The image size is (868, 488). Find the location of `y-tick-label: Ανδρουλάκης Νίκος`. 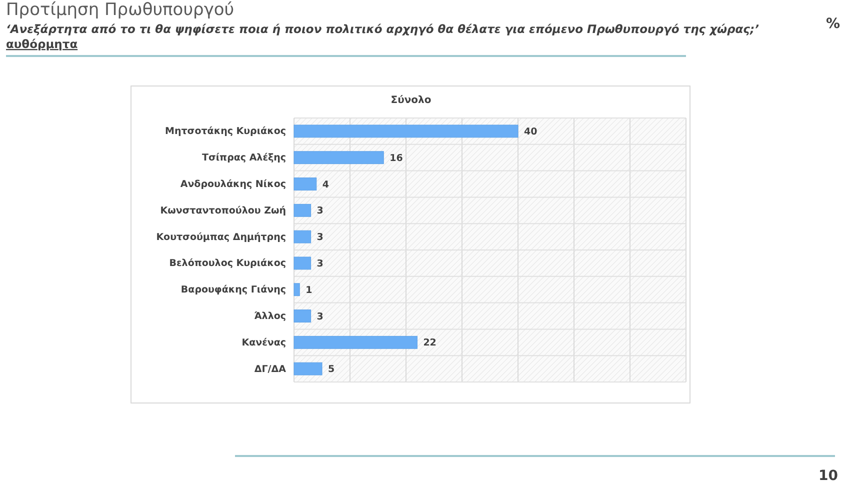

y-tick-label: Ανδρουλάκης Νίκος is located at coordinates (233, 184).